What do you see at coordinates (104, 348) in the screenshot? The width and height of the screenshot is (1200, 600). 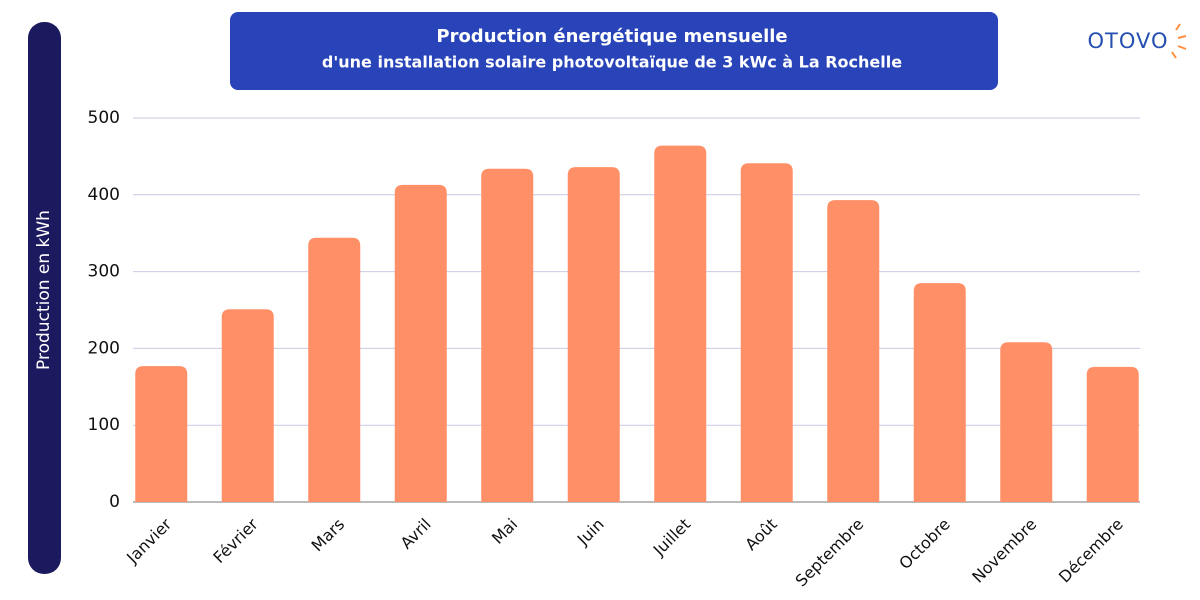 I see `y-tick-label: 200` at bounding box center [104, 348].